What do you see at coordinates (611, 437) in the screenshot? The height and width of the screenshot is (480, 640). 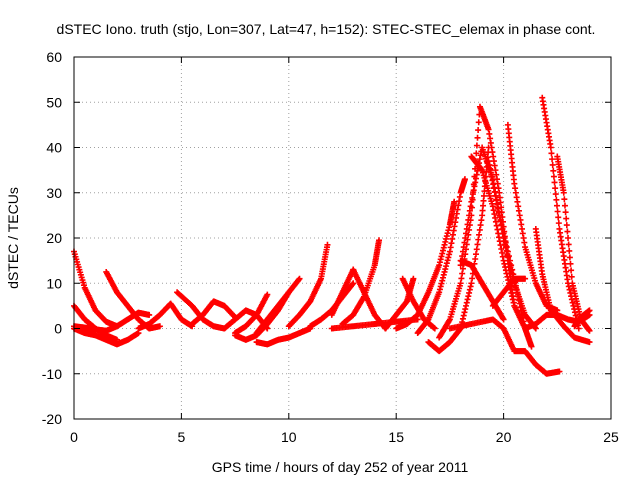 I see `x-tick-label: 25` at bounding box center [611, 437].